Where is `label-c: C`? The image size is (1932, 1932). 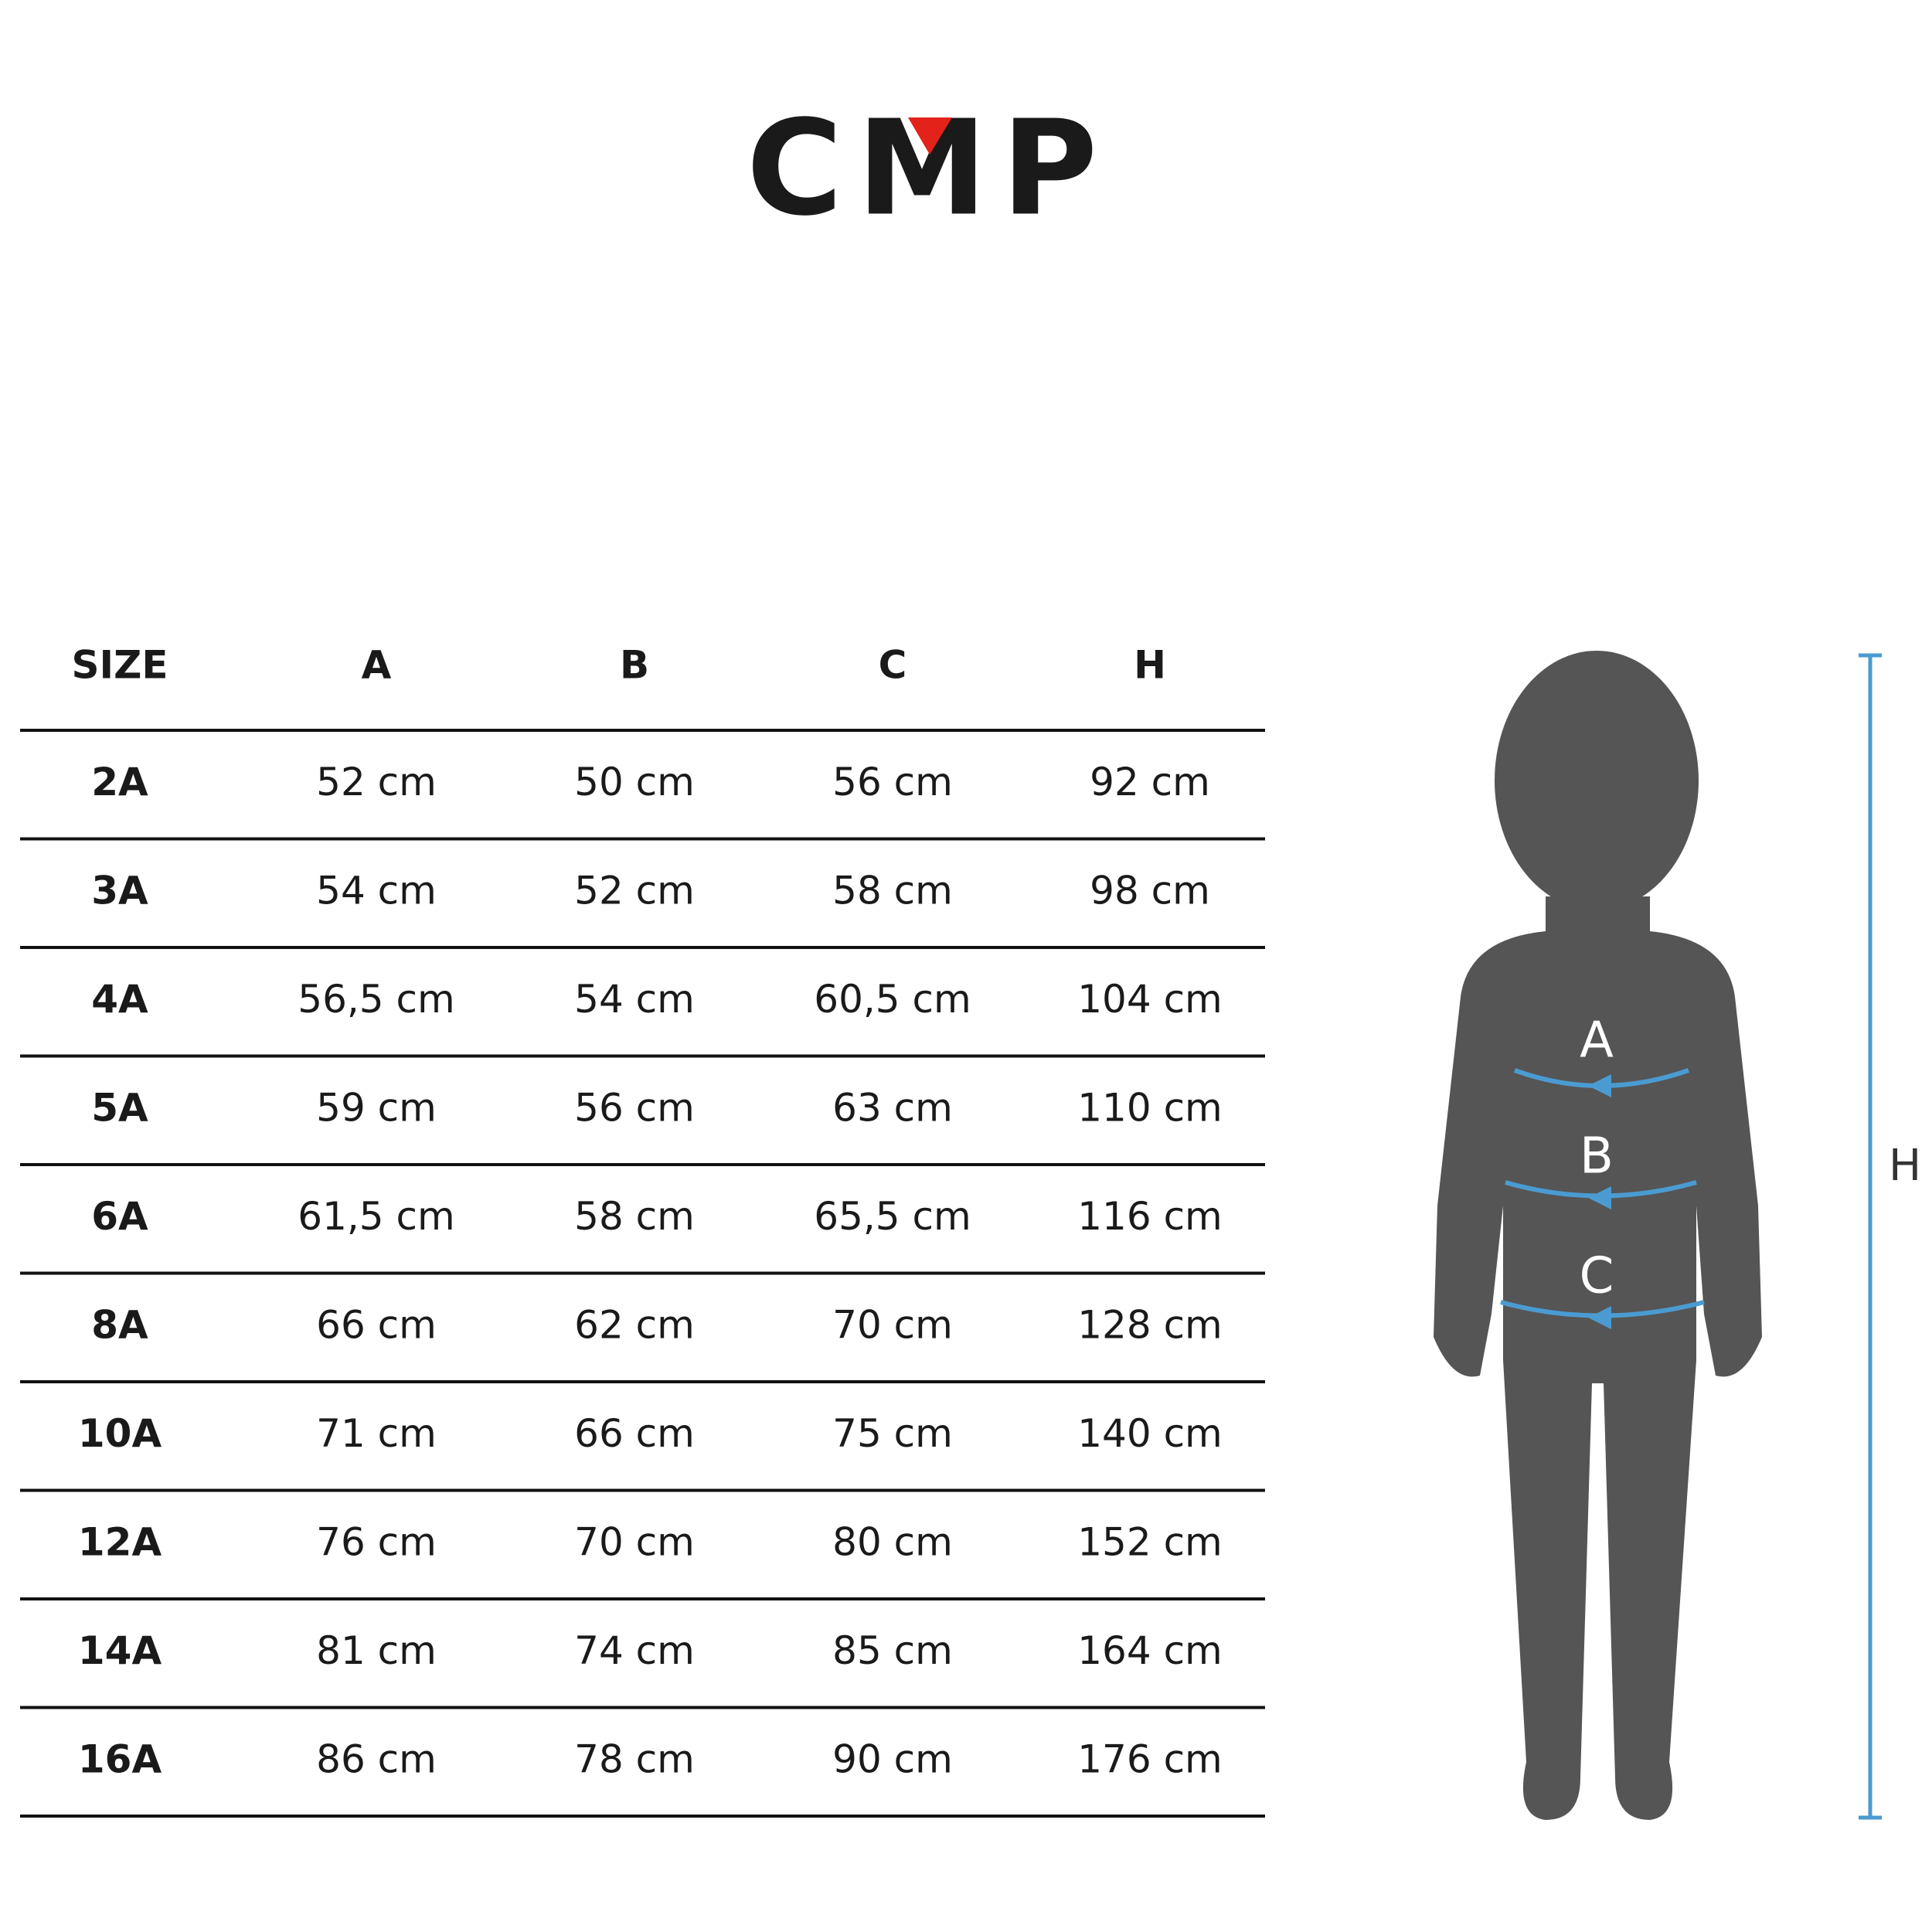
label-c: C is located at coordinates (1597, 1276).